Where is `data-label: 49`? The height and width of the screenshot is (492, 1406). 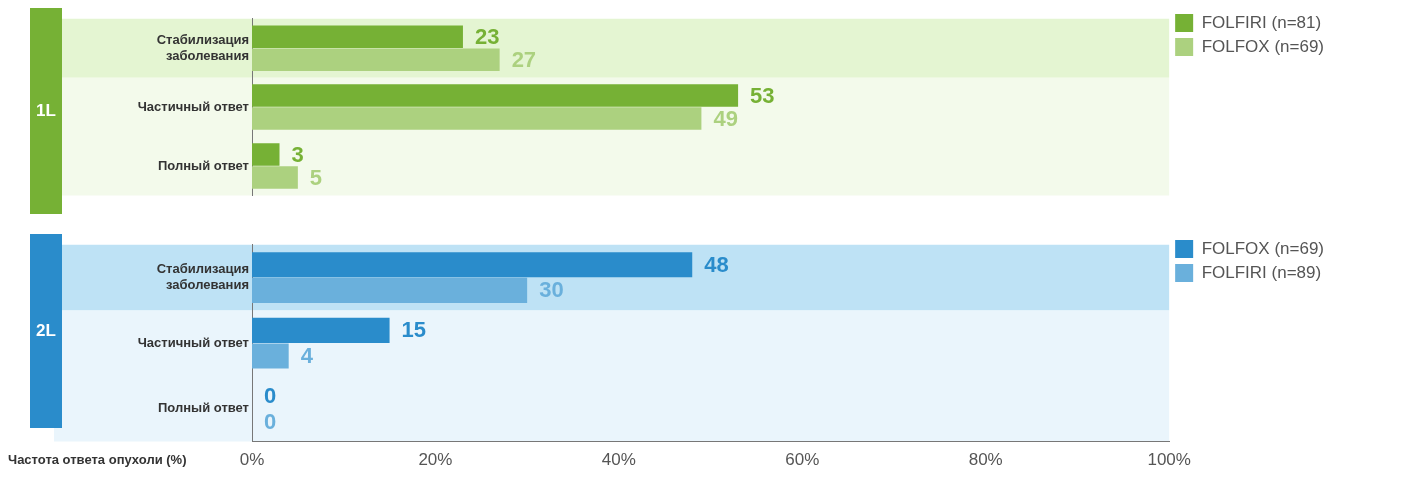 data-label: 49 is located at coordinates (725, 118).